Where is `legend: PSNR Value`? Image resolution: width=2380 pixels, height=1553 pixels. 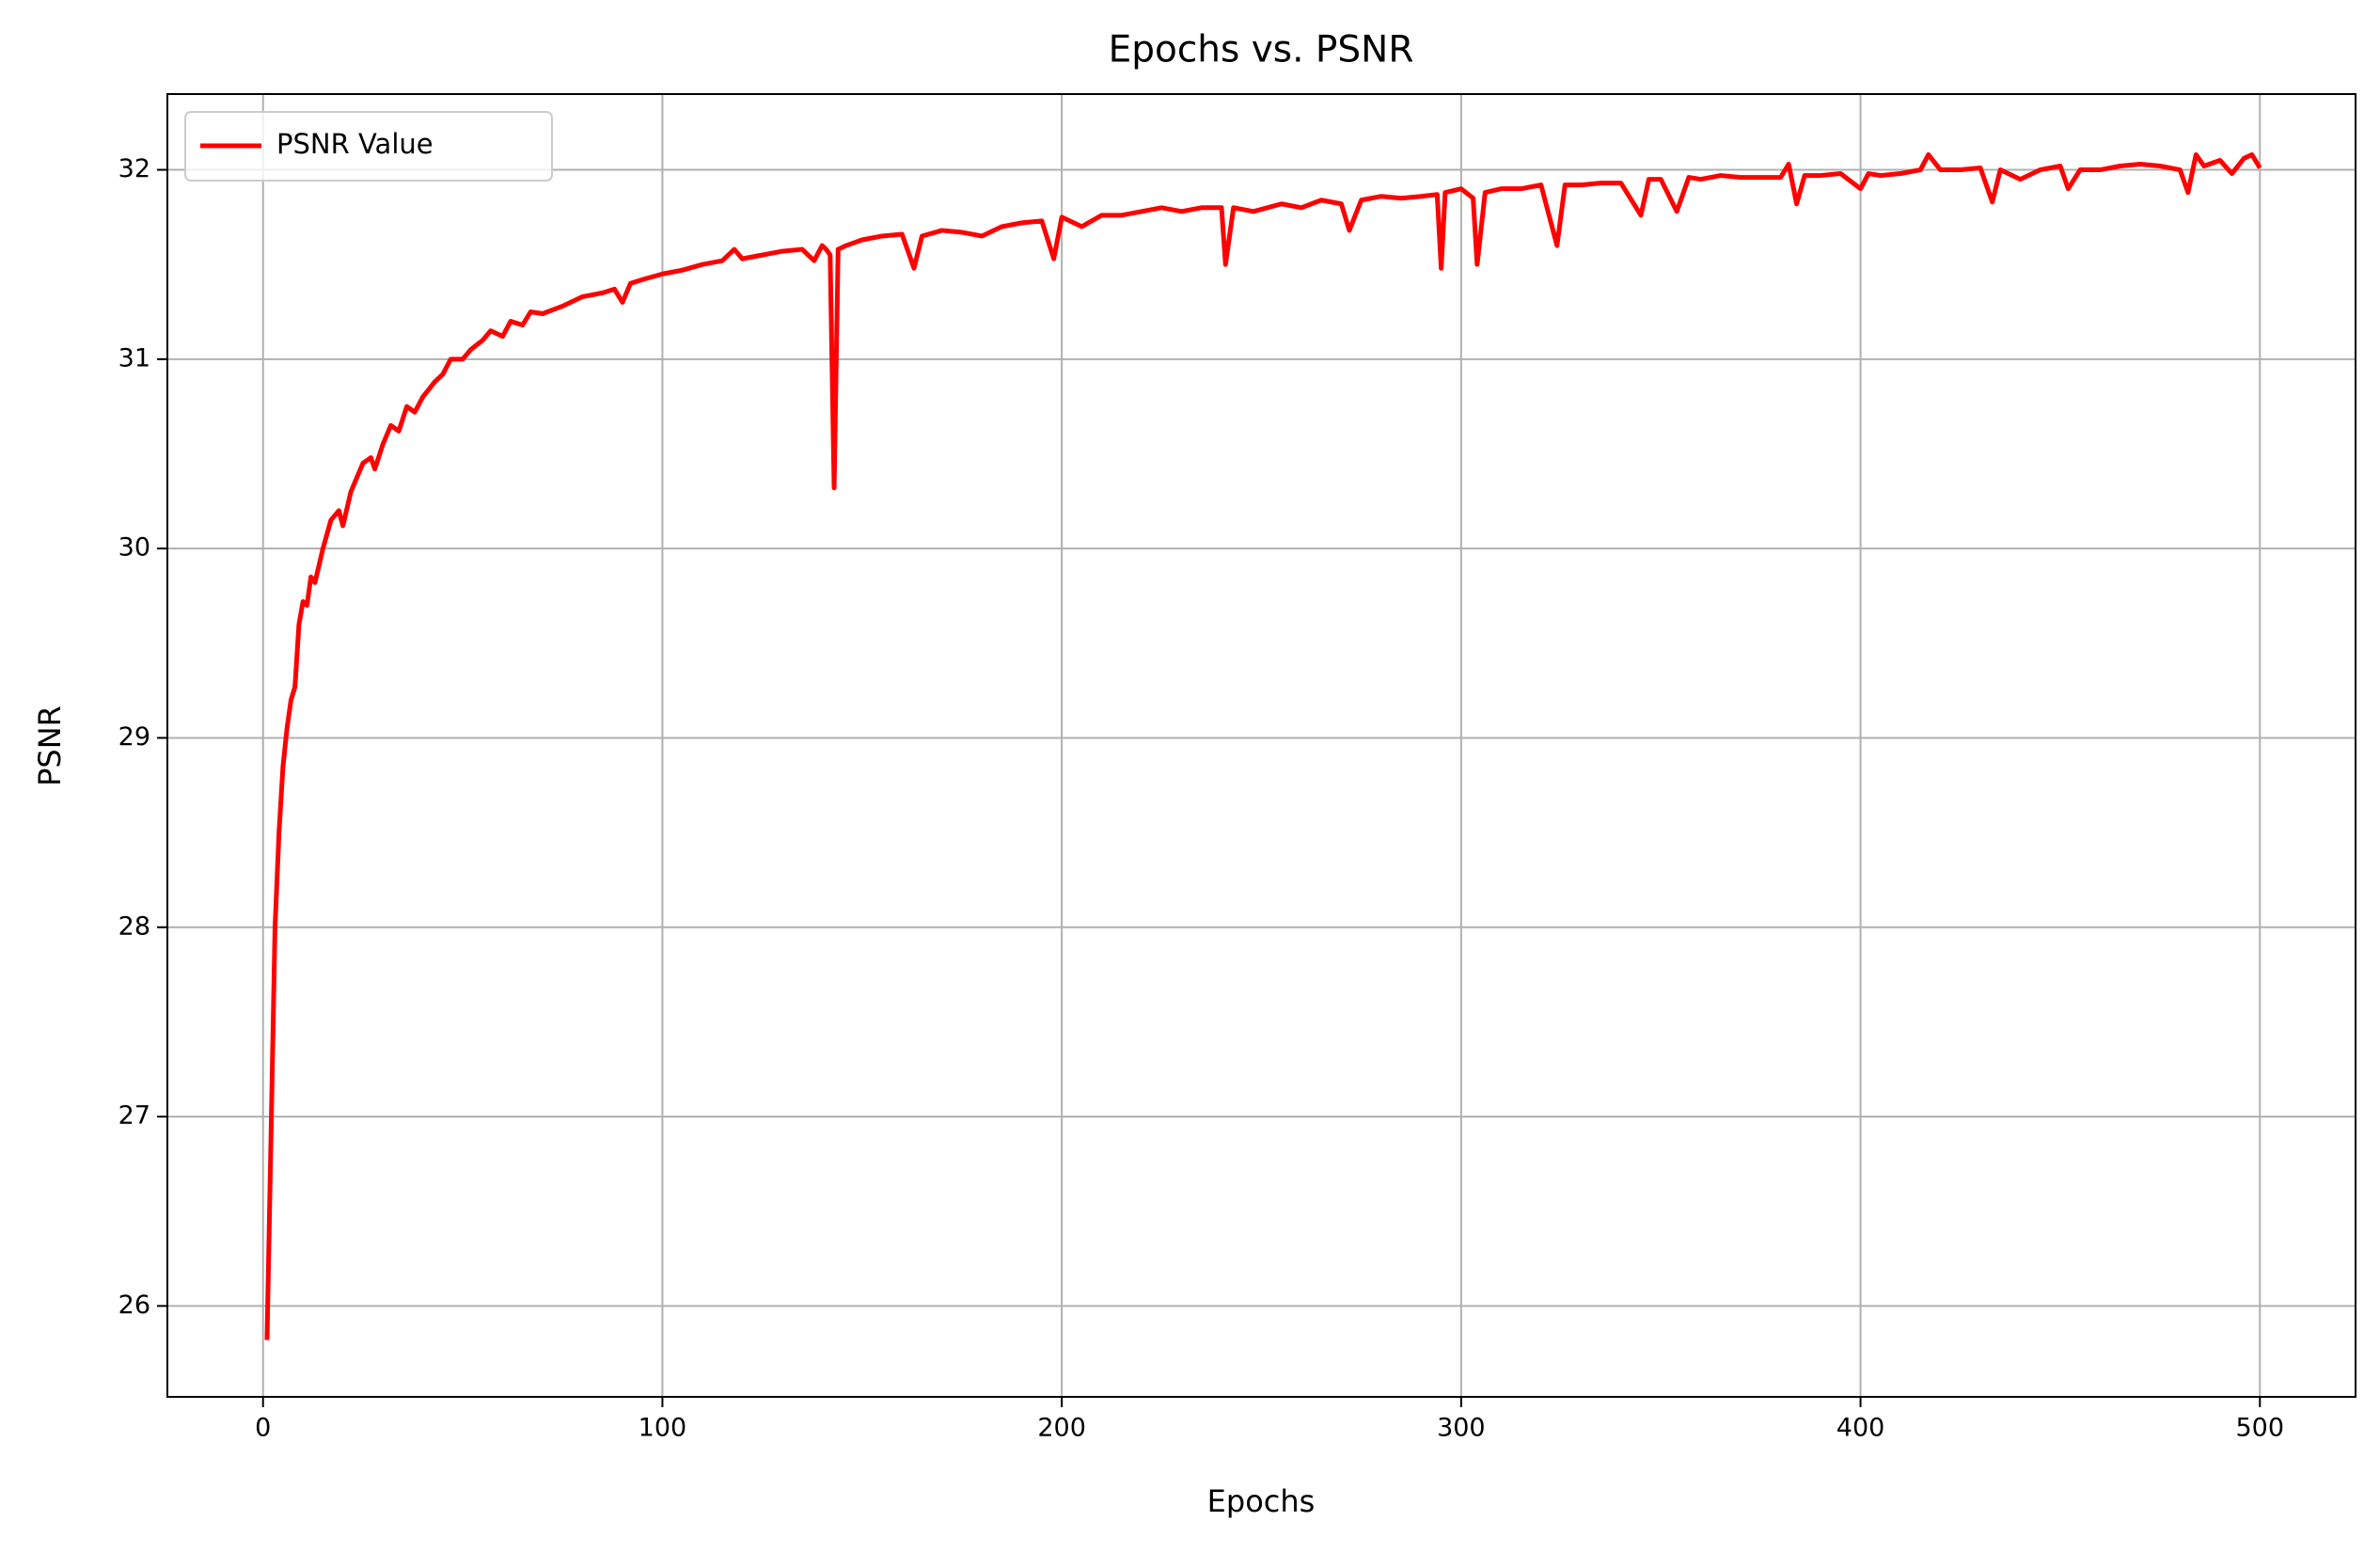
legend: PSNR Value is located at coordinates (368, 146).